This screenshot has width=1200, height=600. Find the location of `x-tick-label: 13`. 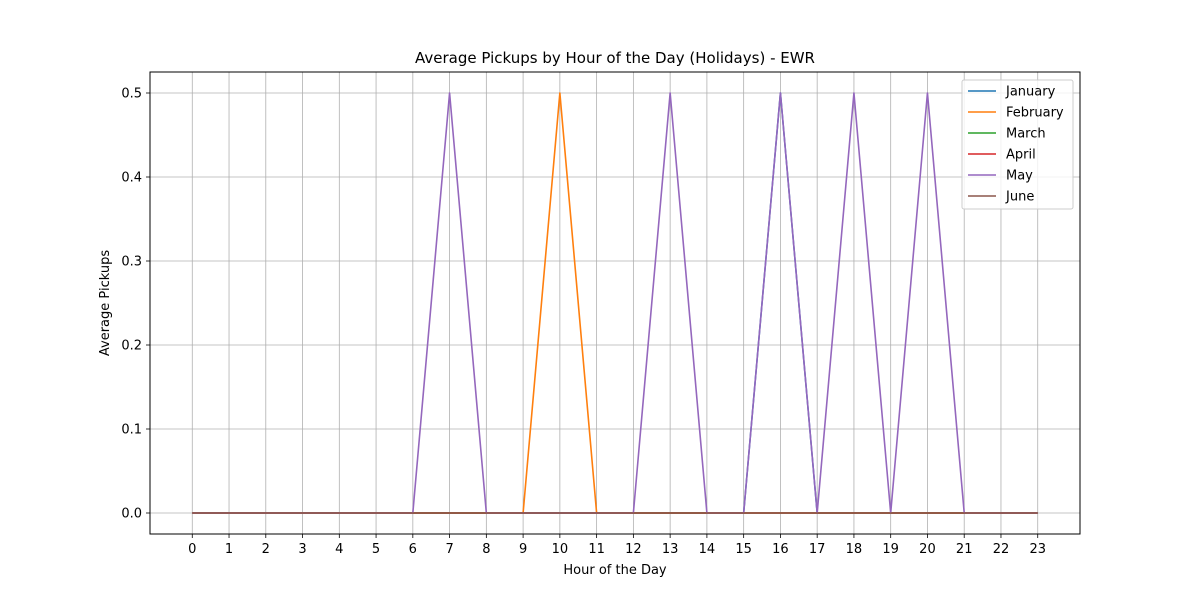

x-tick-label: 13 is located at coordinates (670, 549).